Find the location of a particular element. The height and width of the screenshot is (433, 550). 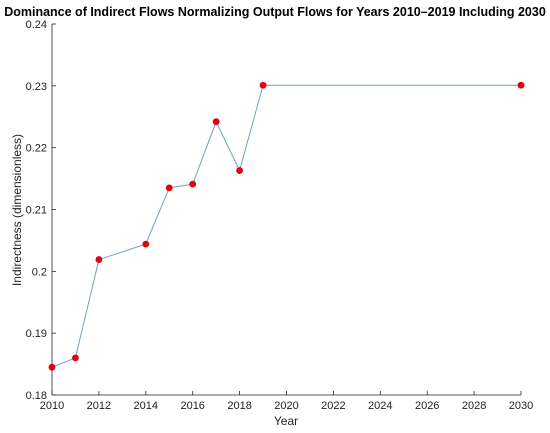

y-tick-label: 0.21 is located at coordinates (36, 211).